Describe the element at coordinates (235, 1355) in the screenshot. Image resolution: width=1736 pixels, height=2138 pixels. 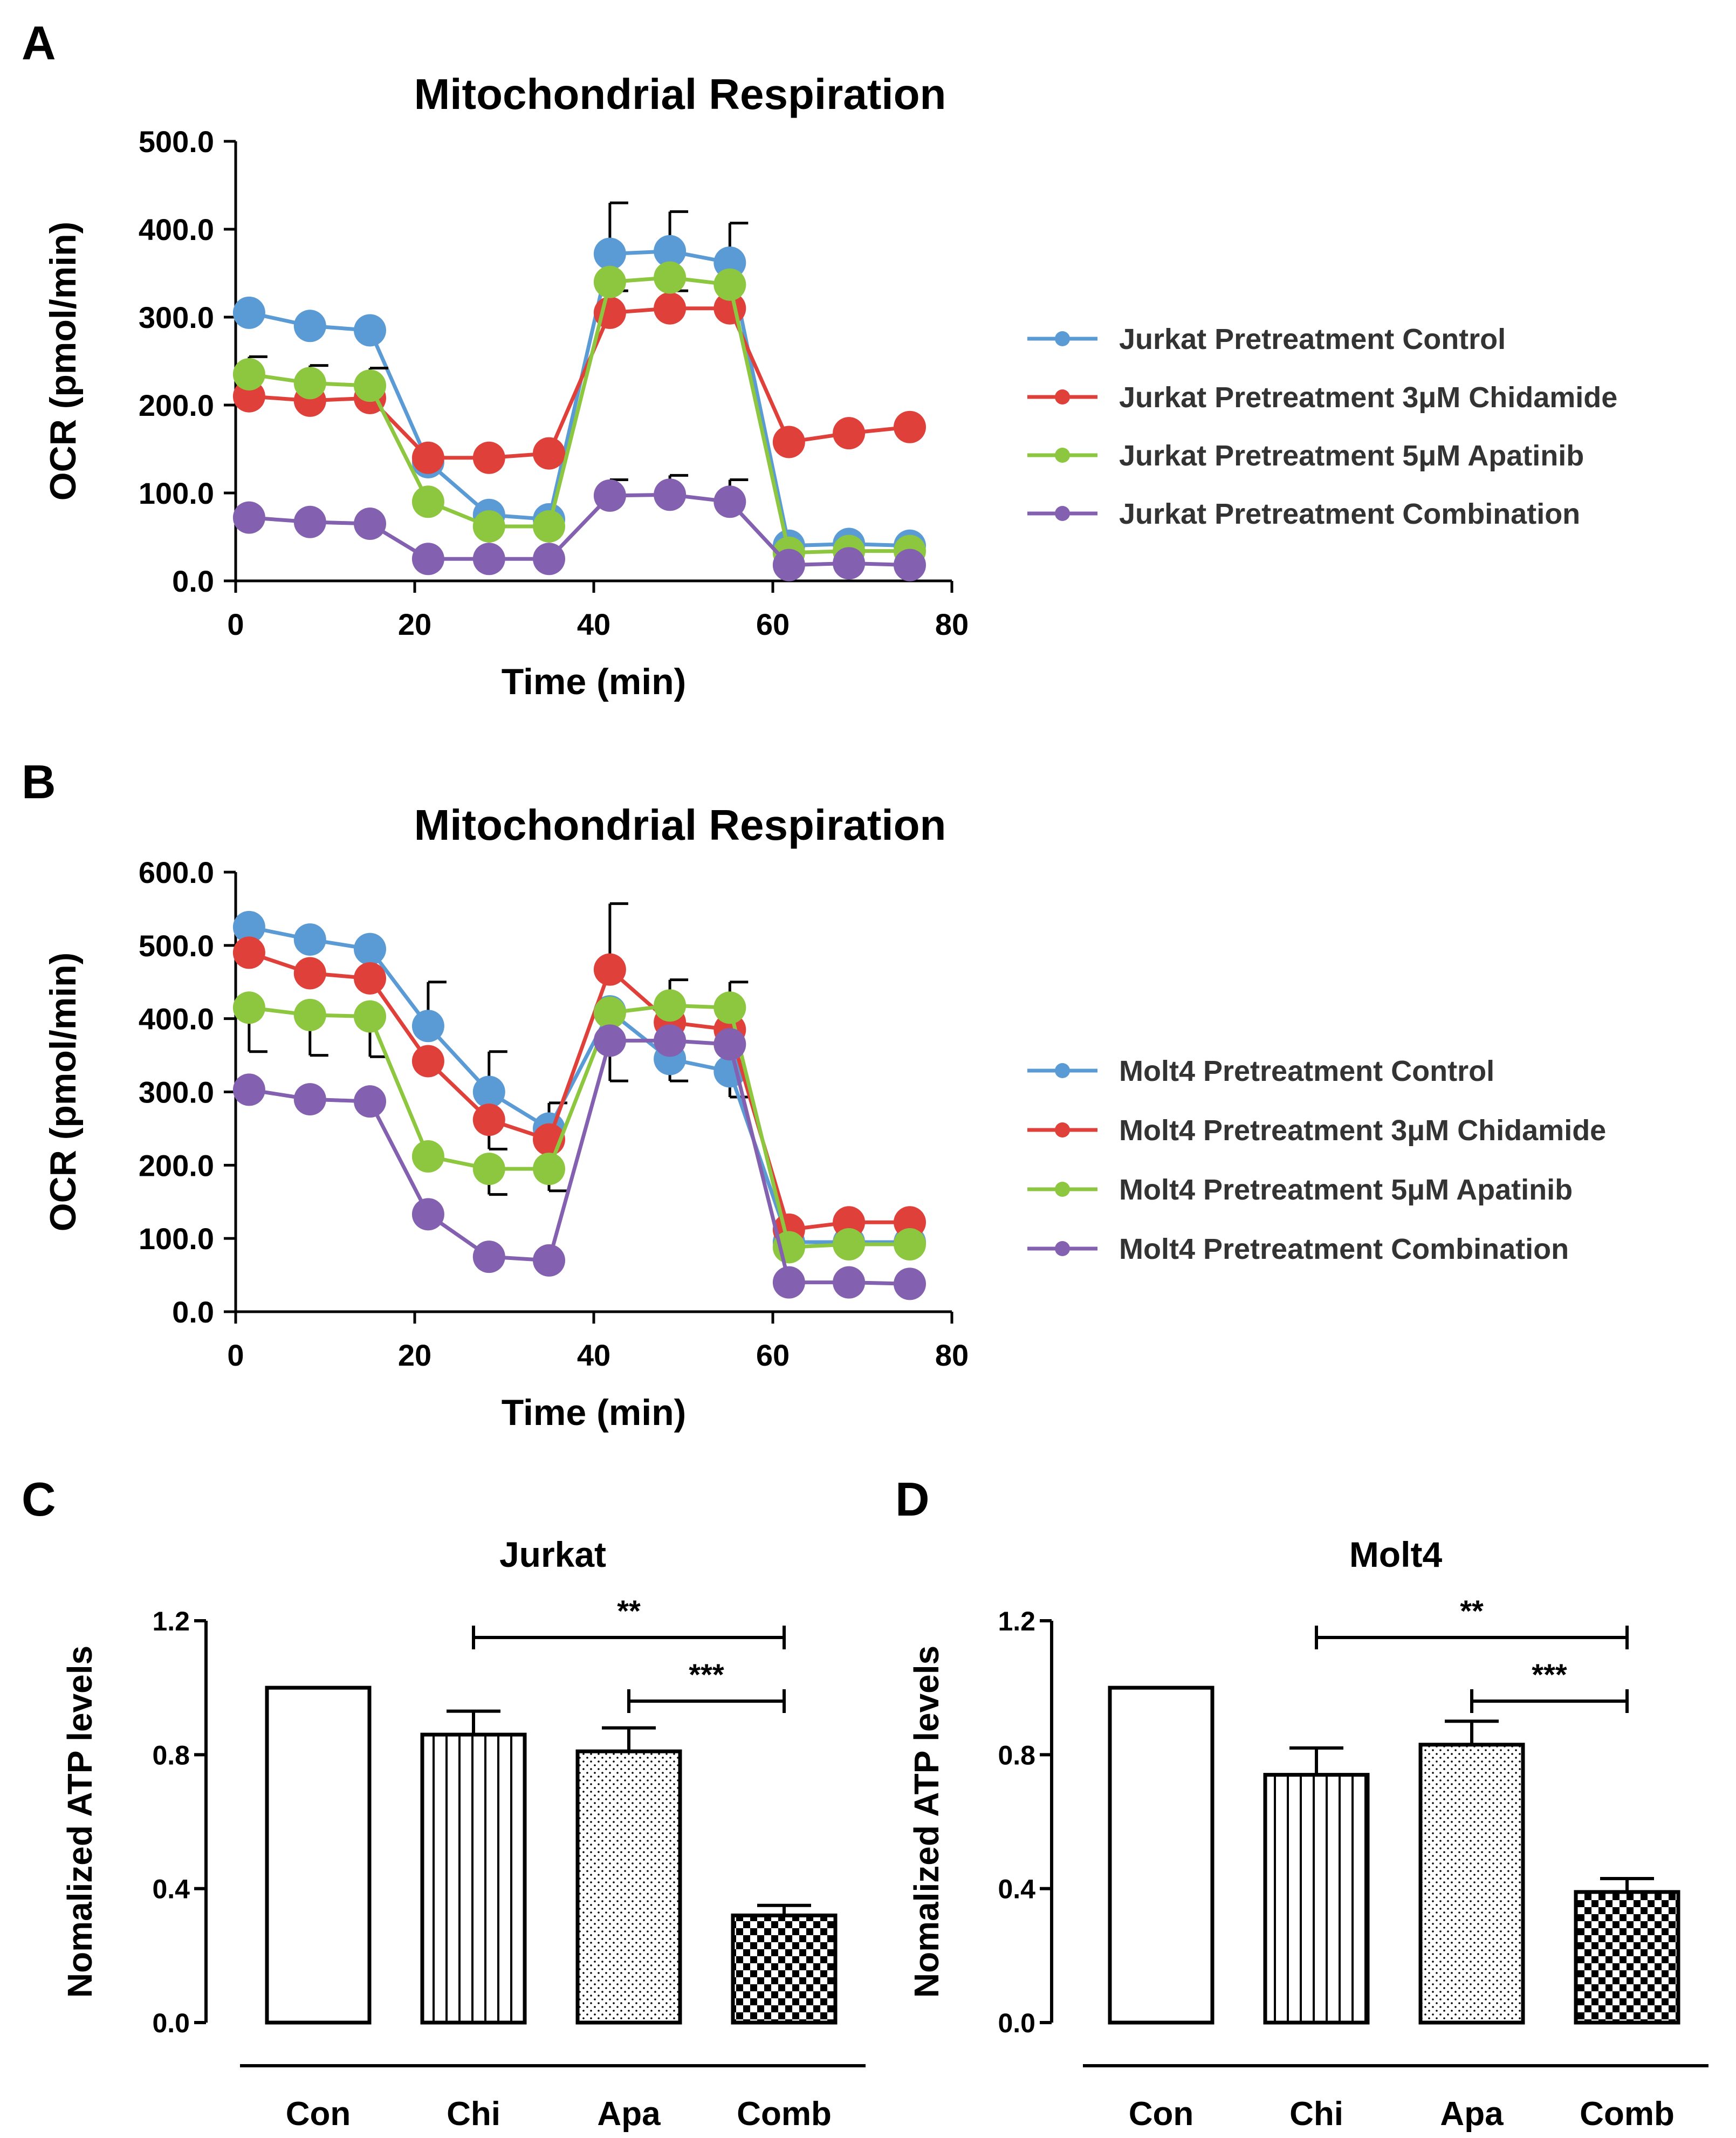
I see `x-tick-label: 0` at that location.